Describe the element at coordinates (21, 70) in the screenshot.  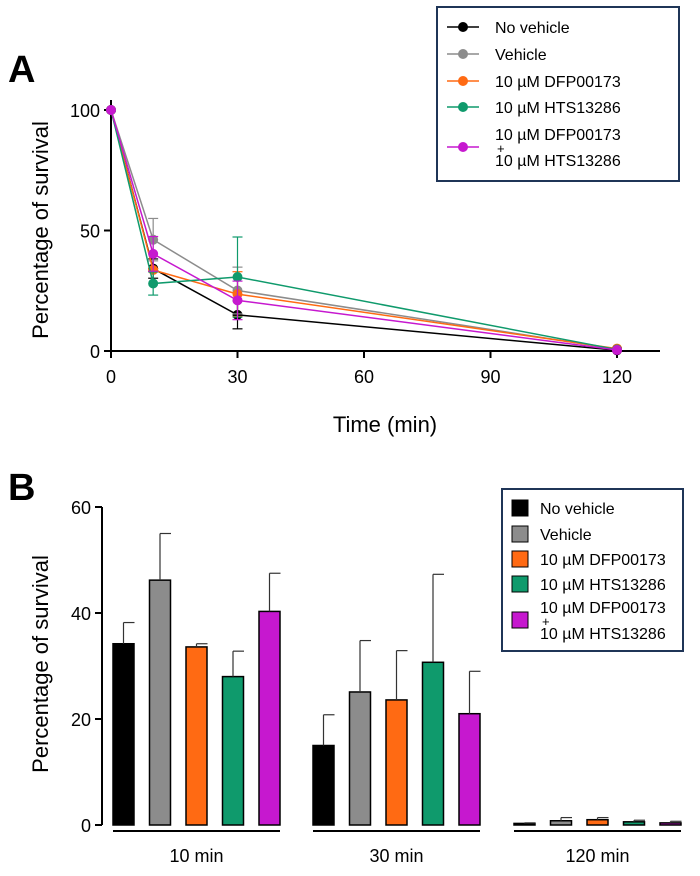
I see `panel-label-a: A` at that location.